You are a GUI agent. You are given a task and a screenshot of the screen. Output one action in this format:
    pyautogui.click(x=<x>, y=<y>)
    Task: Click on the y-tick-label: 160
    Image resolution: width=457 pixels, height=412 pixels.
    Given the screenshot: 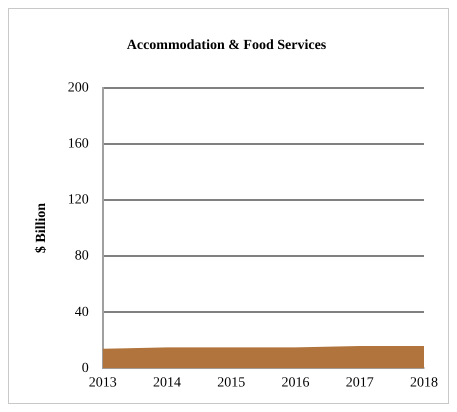 What is the action you would take?
    pyautogui.click(x=78, y=144)
    